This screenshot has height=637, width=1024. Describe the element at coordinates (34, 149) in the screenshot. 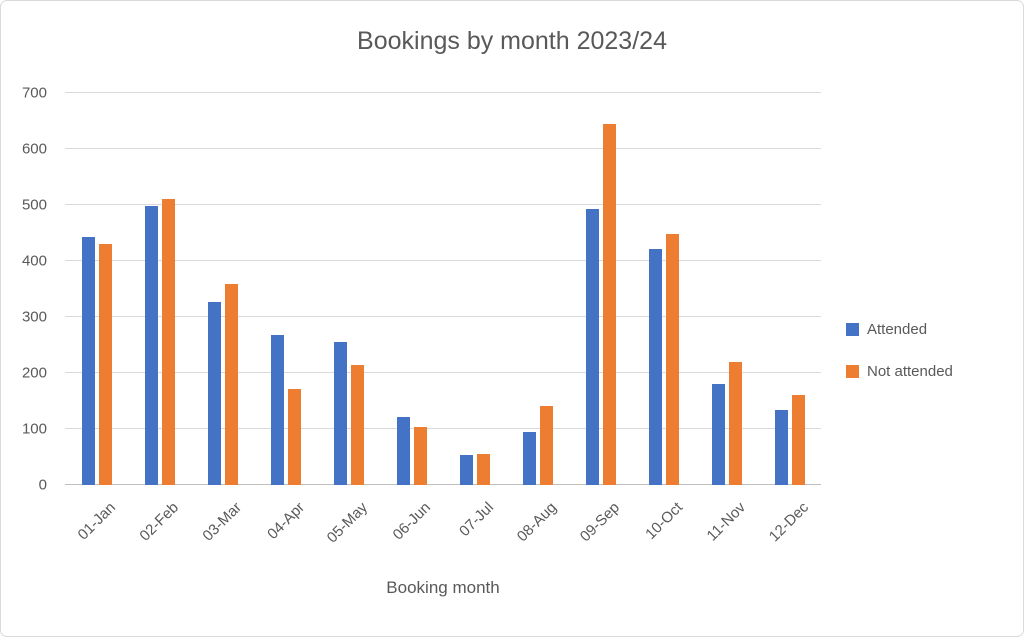

I see `y-tick-label-600: 600` at that location.